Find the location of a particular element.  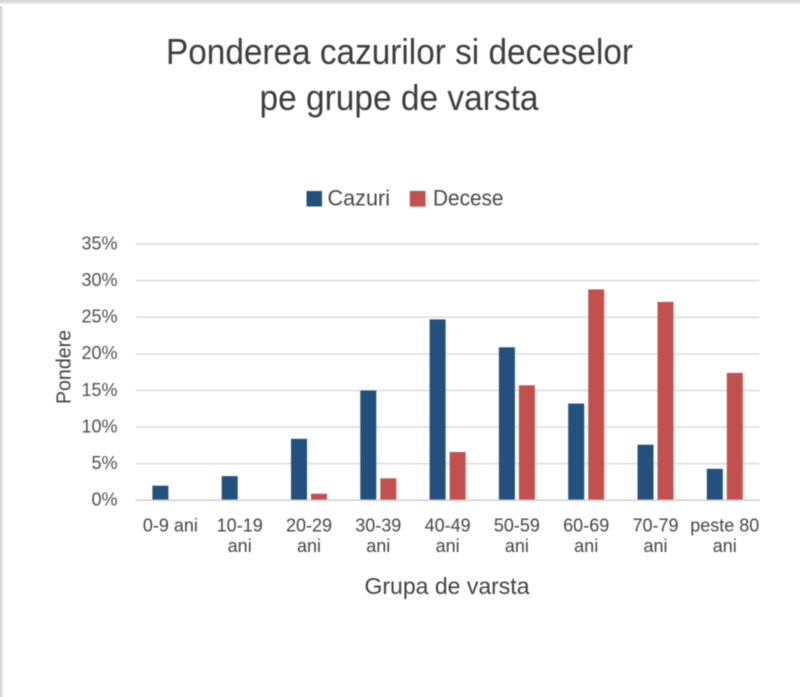

svg-text: 40-49 is located at coordinates (448, 526).